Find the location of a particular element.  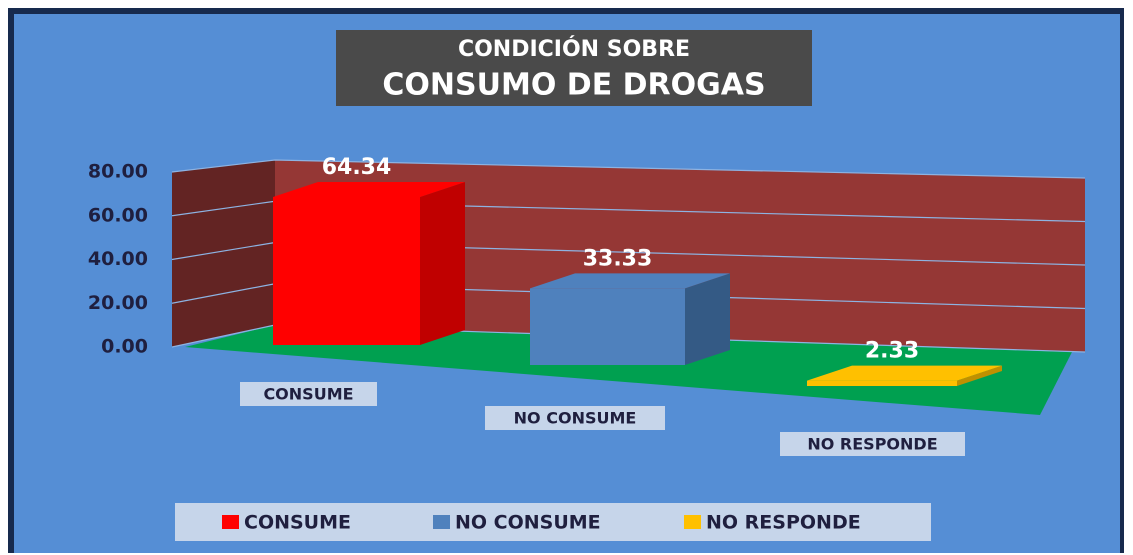

value-label: 33.33 is located at coordinates (618, 258).